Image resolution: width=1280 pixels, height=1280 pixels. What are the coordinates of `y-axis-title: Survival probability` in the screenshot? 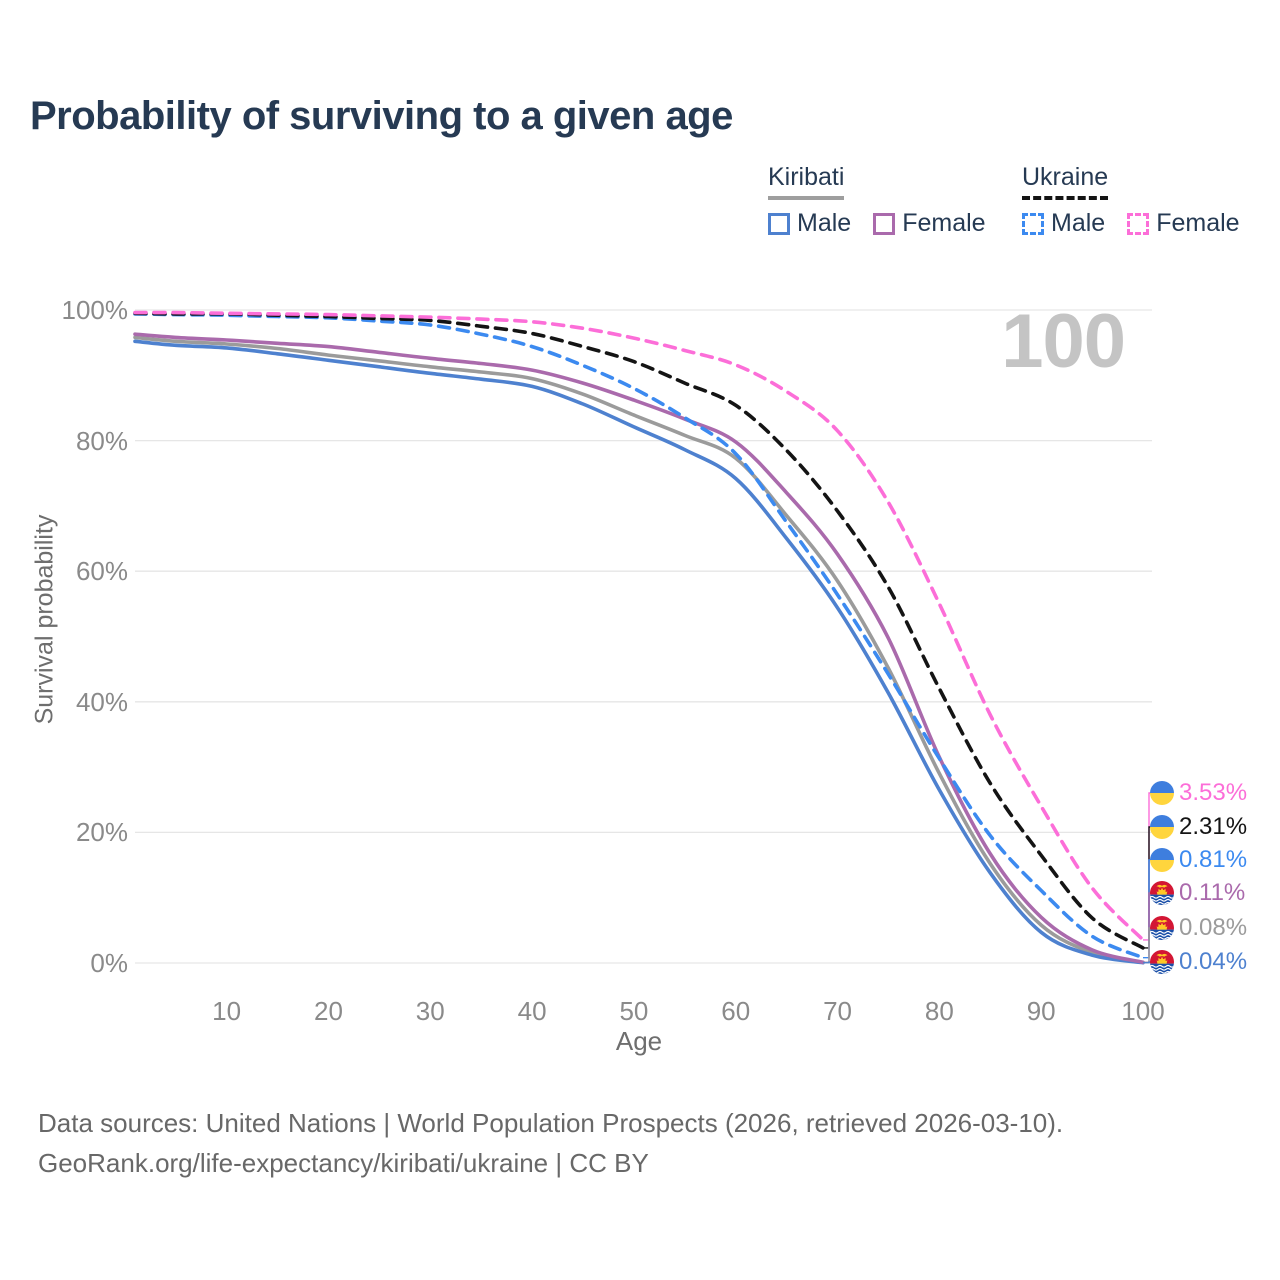 It's located at (44, 619).